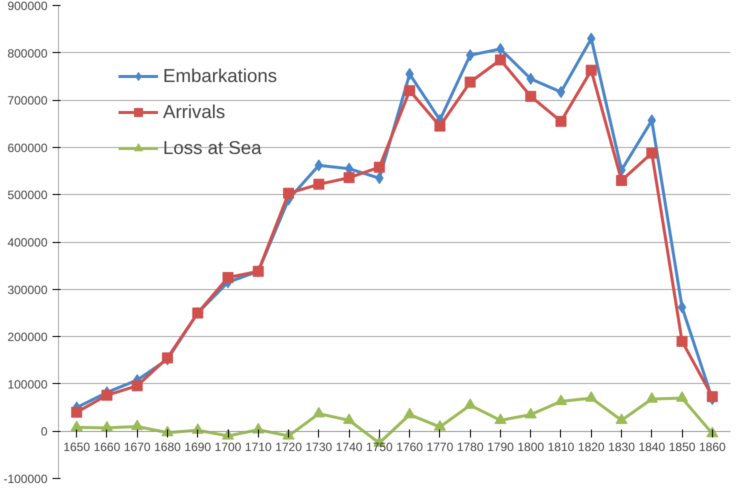  Describe the element at coordinates (27, 289) in the screenshot. I see `y-tick-label: 300000` at that location.